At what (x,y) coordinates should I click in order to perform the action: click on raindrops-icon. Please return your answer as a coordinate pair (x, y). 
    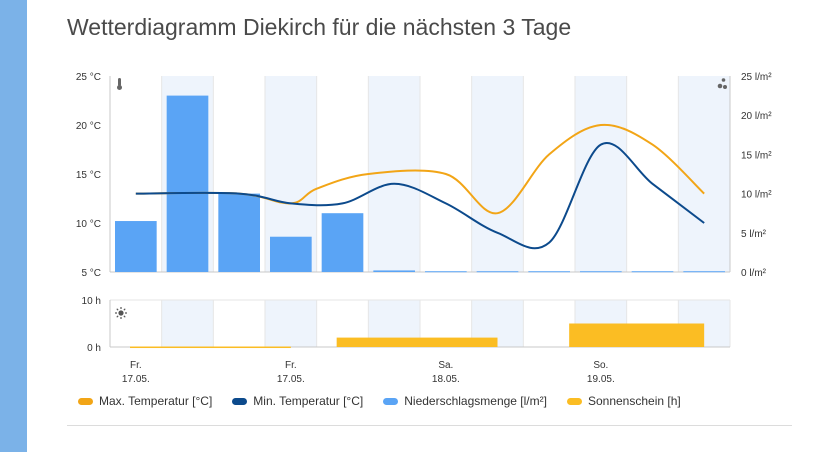
    Looking at the image, I should click on (722, 83).